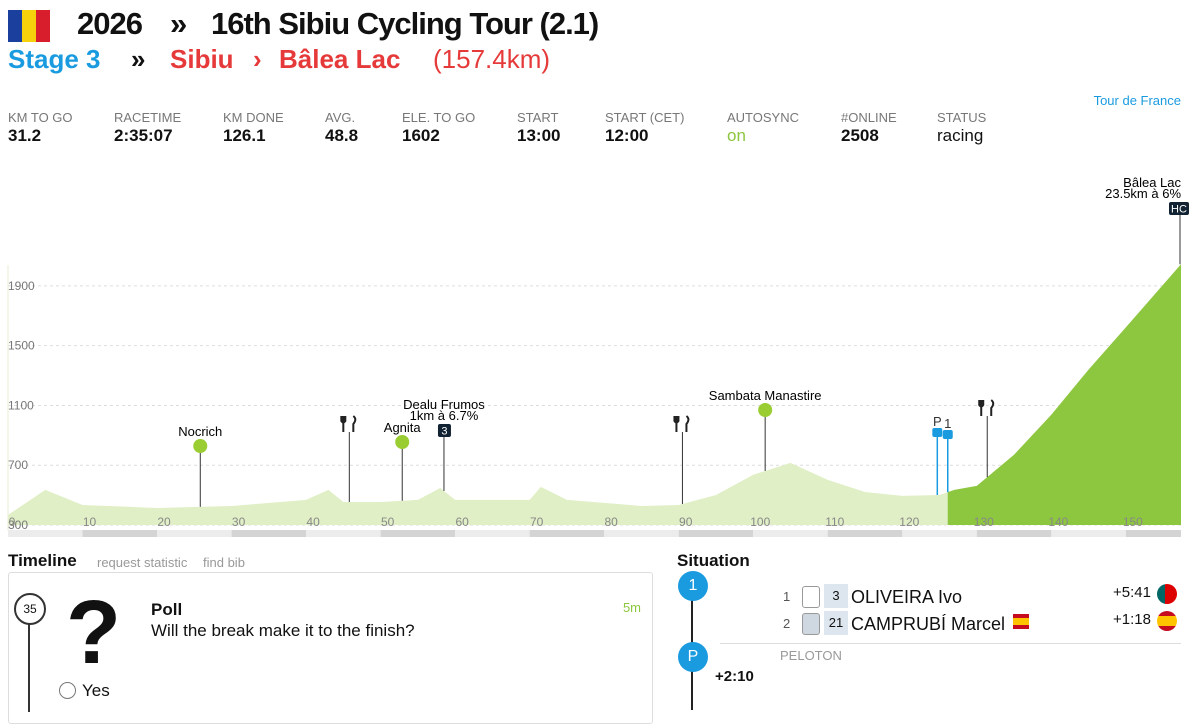 The height and width of the screenshot is (724, 1196). I want to click on group-badge: P, so click(693, 657).